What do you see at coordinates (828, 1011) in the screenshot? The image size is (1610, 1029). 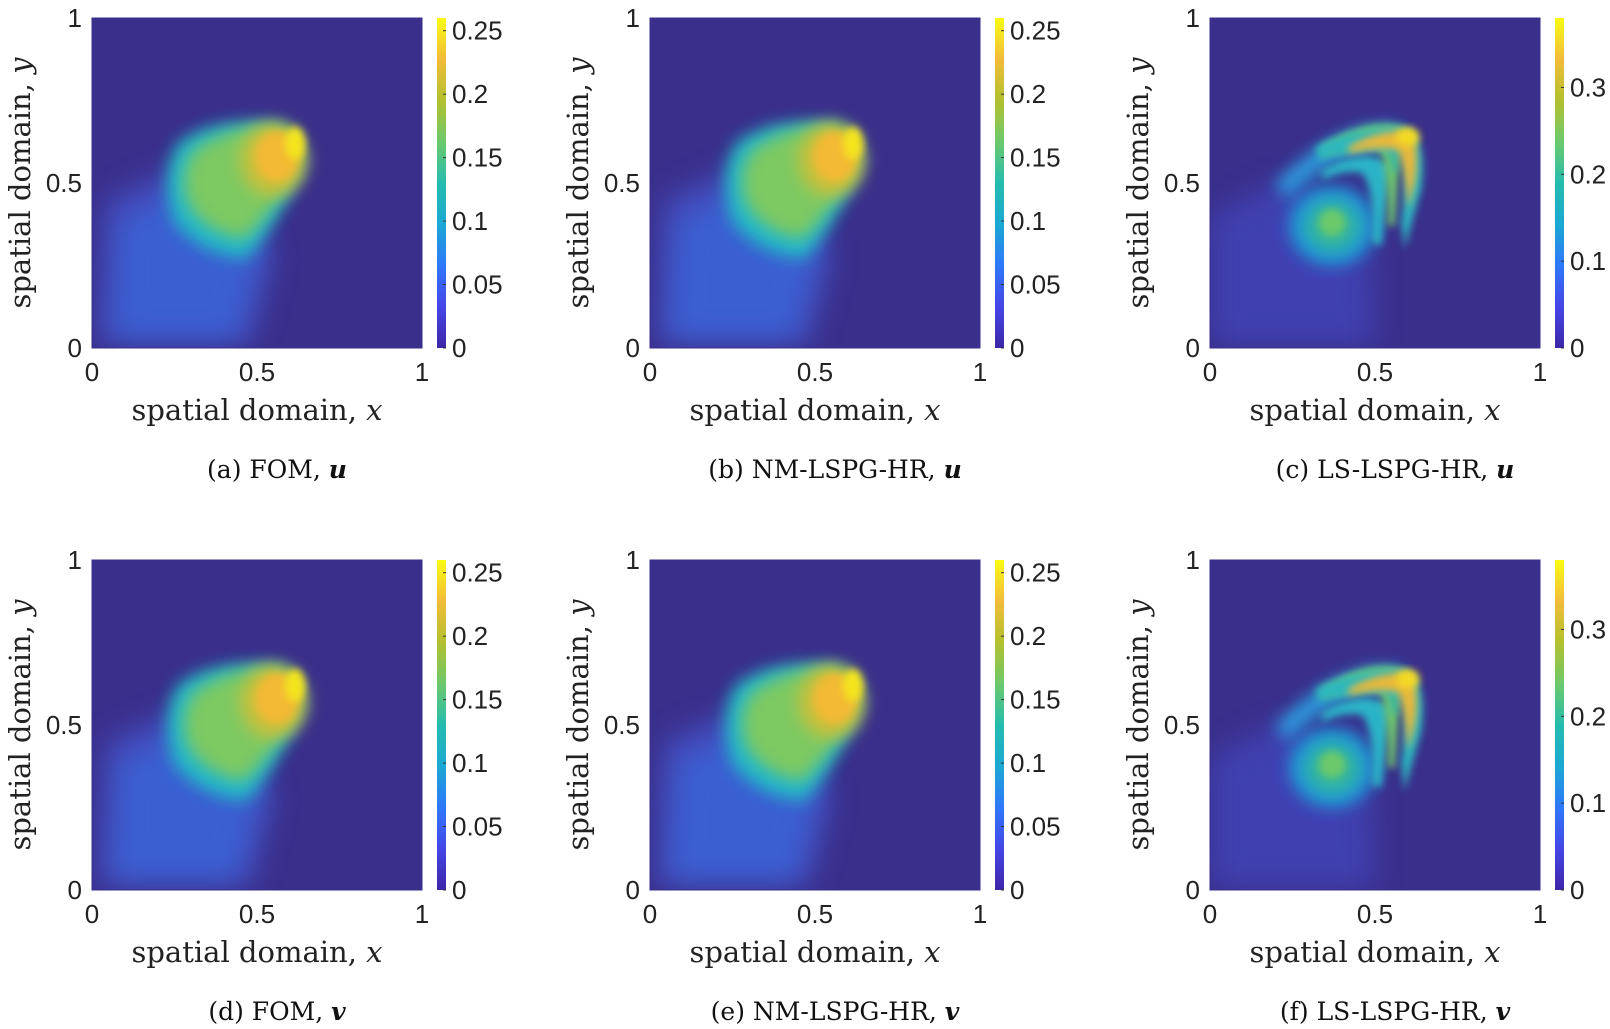 I see `caption-text: (e) NM-LSPG-HR,` at bounding box center [828, 1011].